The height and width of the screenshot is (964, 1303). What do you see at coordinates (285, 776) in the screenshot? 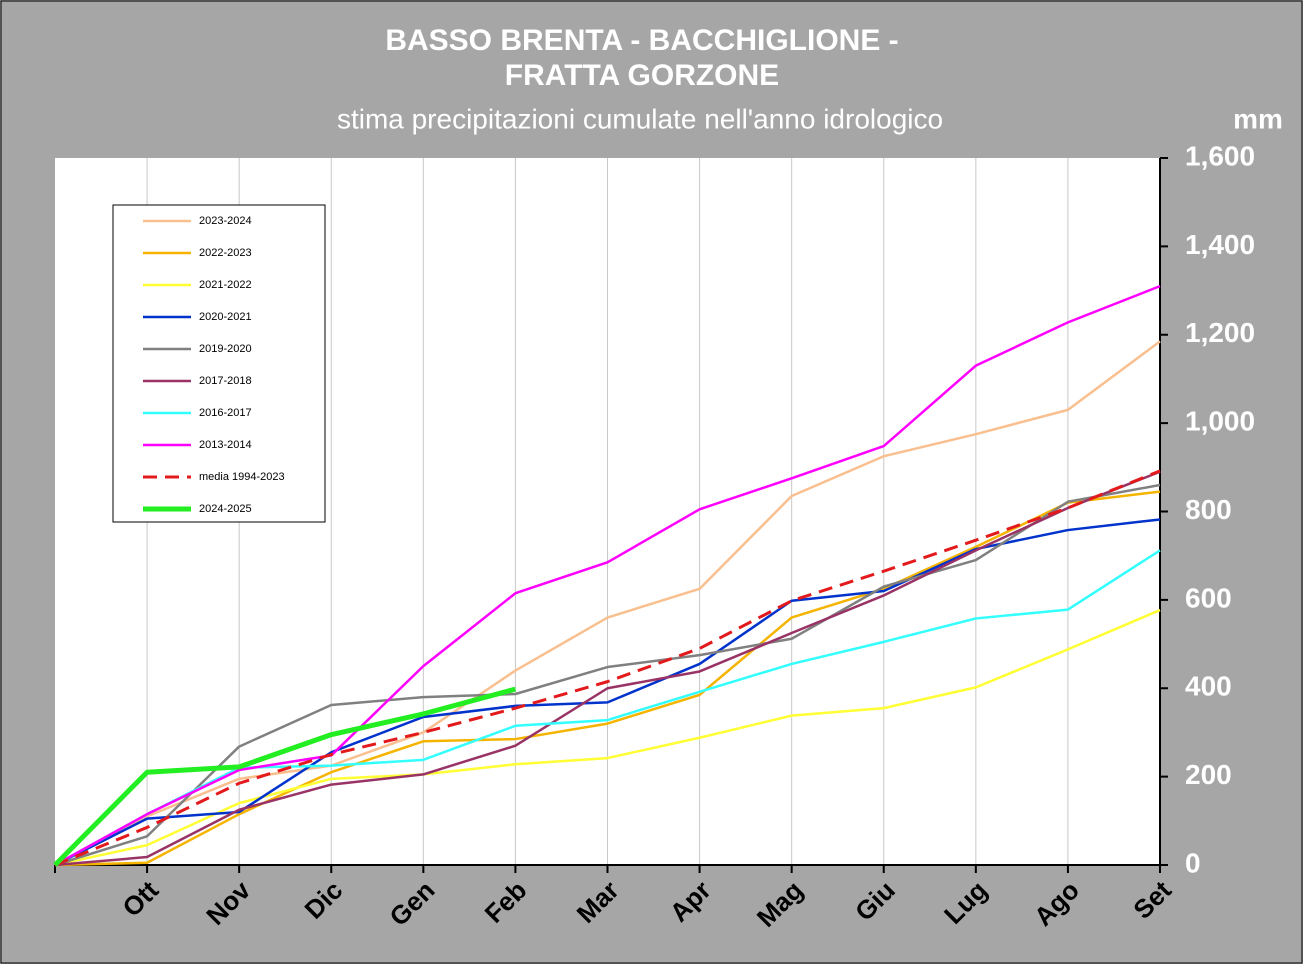
I see `series-line` at bounding box center [285, 776].